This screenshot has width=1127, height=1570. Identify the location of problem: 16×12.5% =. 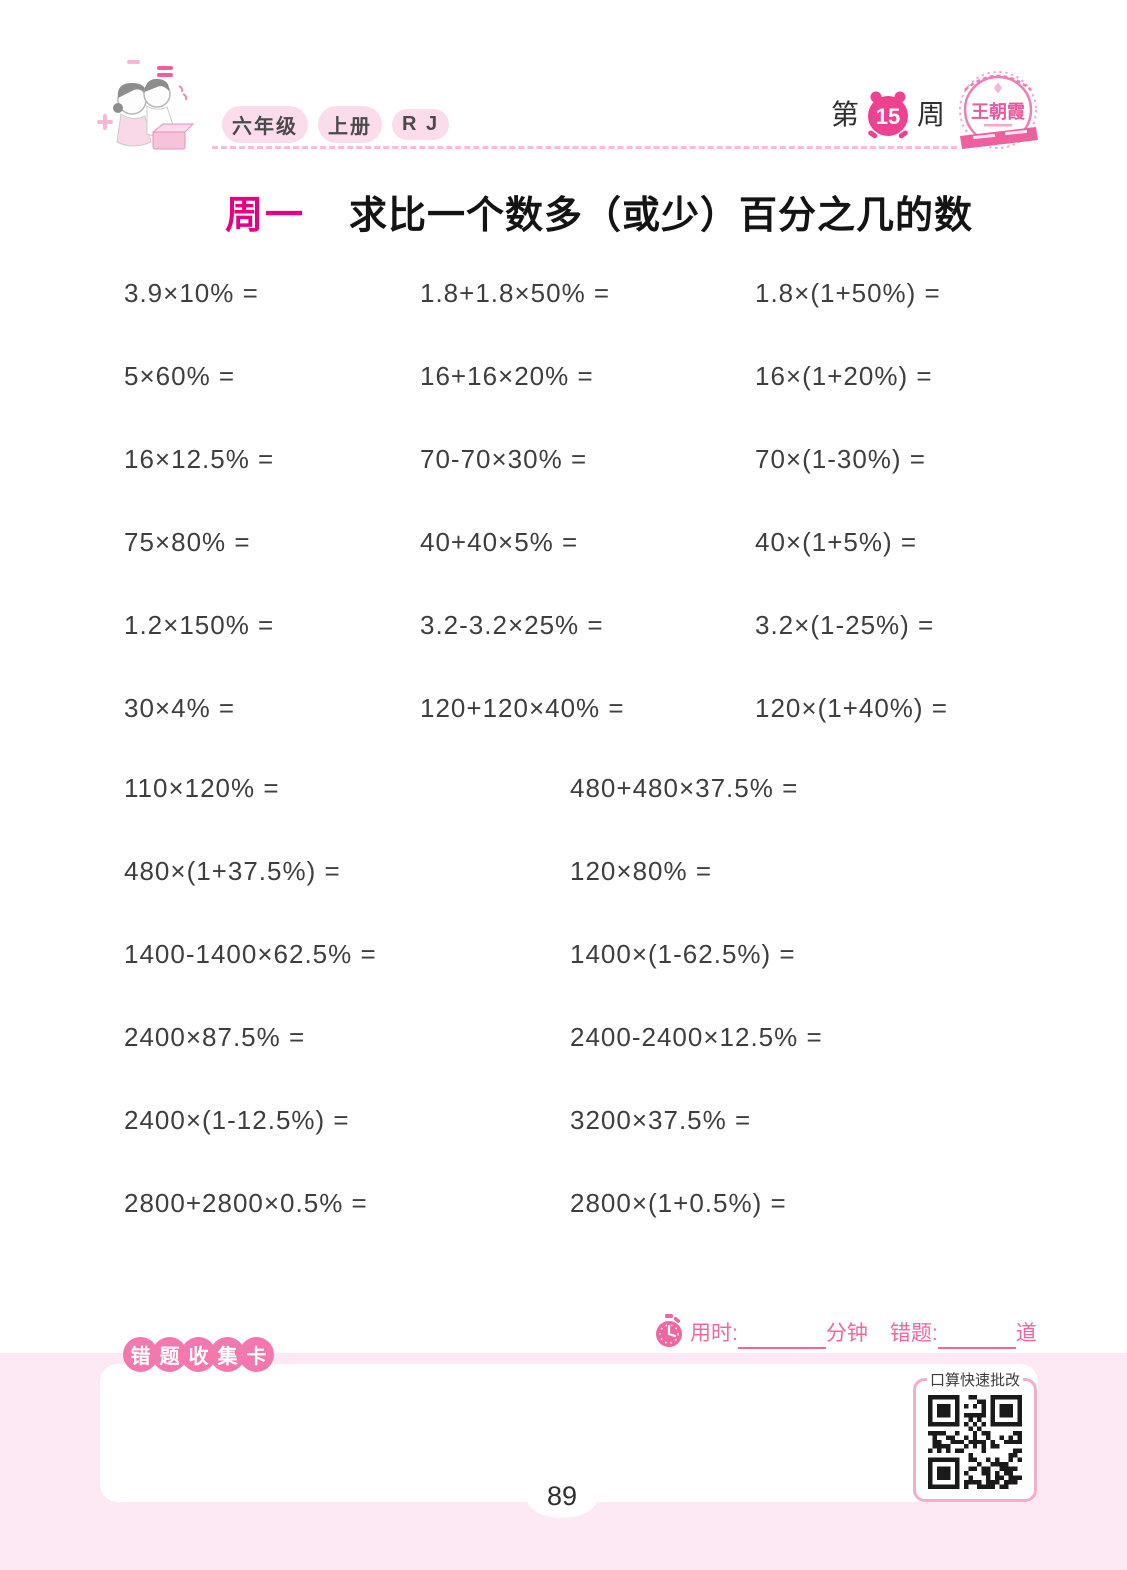
(199, 459).